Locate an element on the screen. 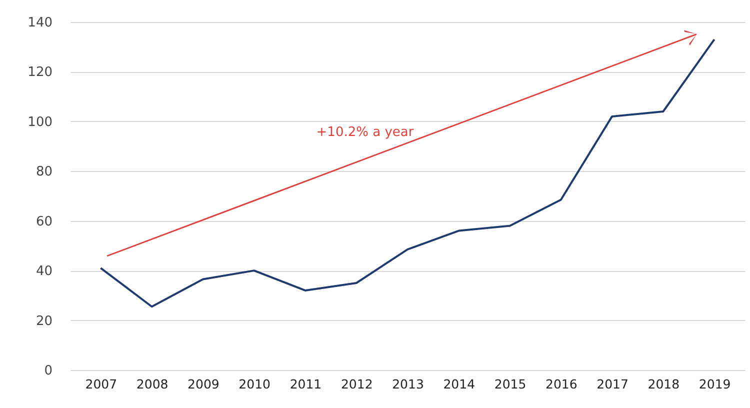 The height and width of the screenshot is (408, 750). y-tick-label: 140 is located at coordinates (40, 23).